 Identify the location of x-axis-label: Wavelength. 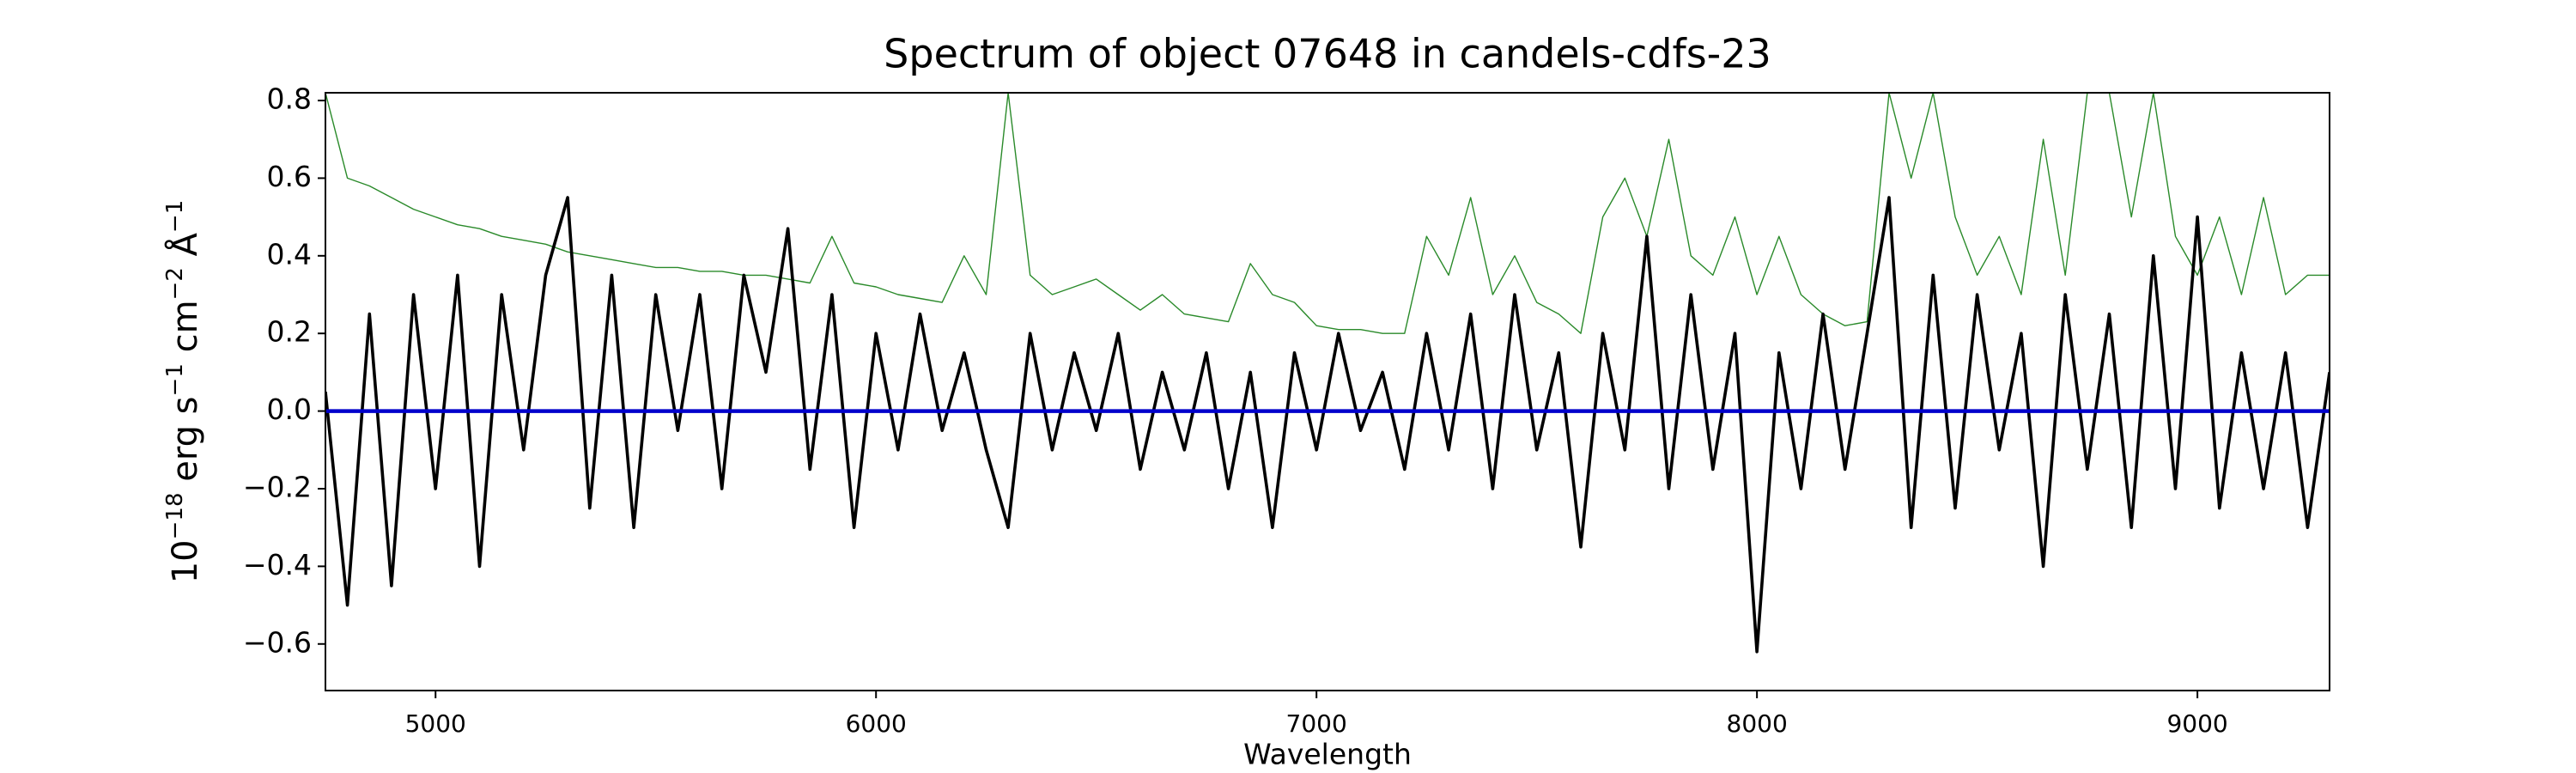
(1327, 754).